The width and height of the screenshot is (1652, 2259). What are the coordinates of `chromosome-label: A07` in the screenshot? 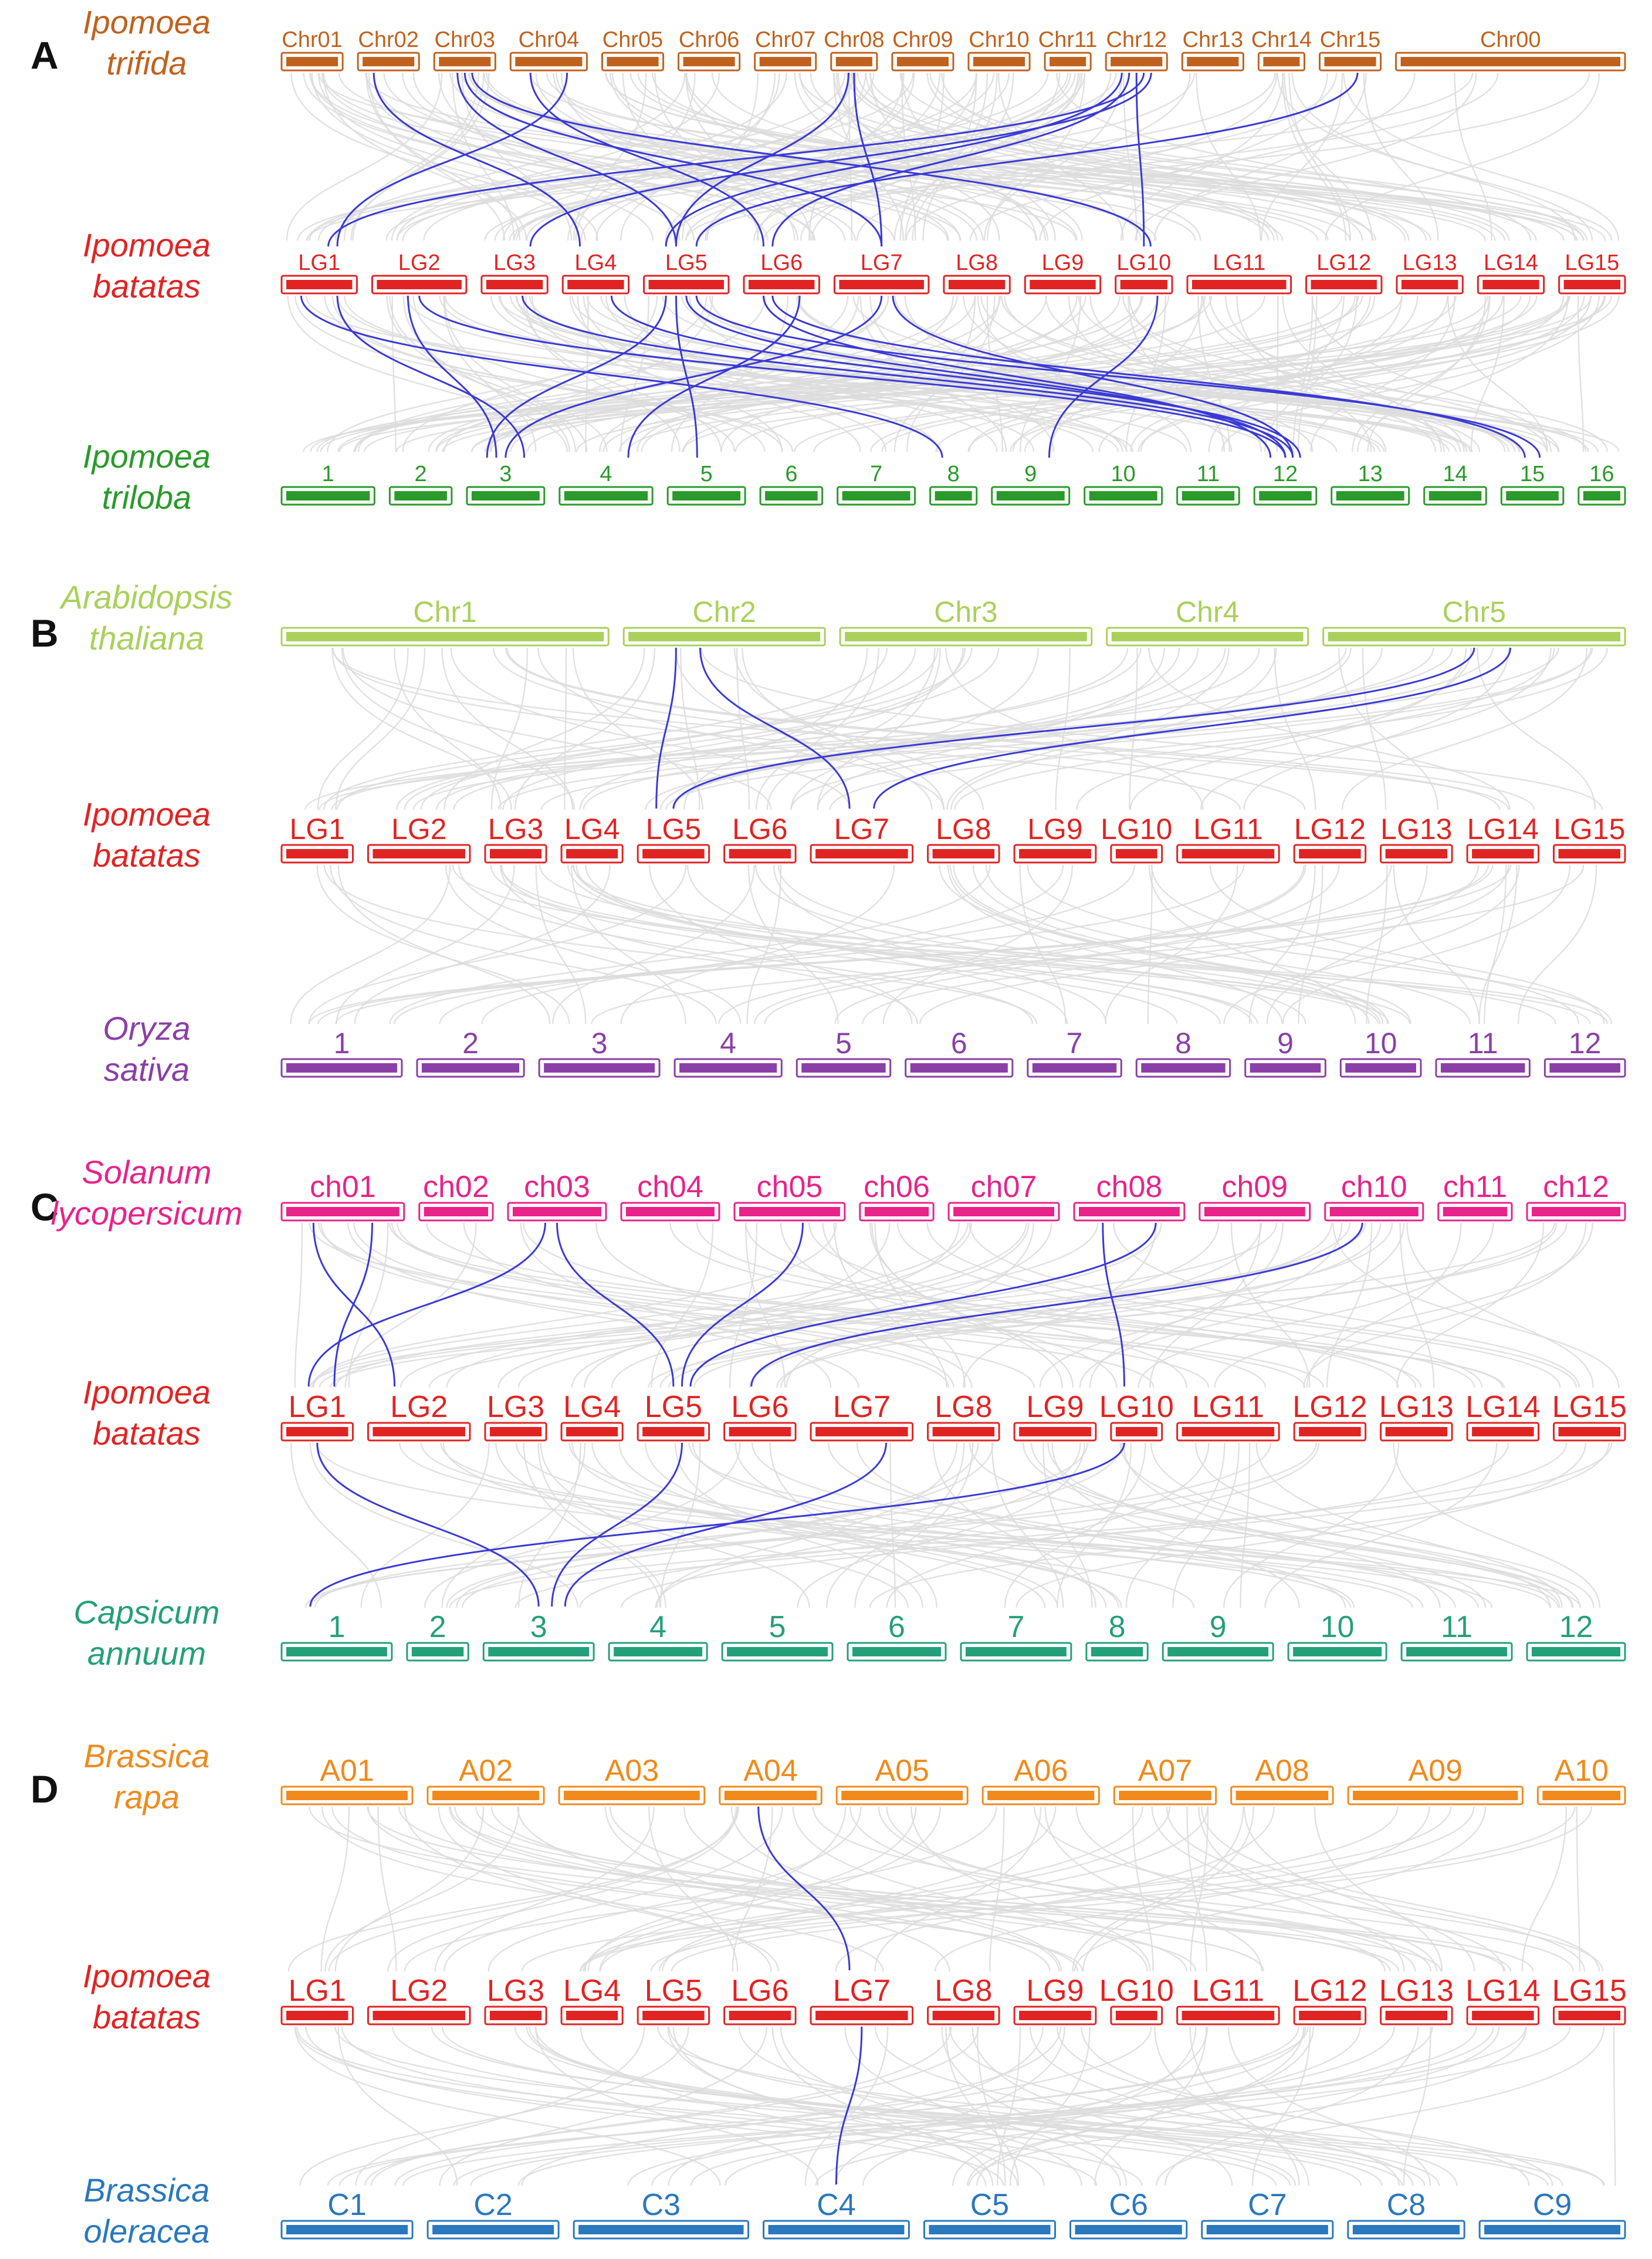 It's located at (1166, 1771).